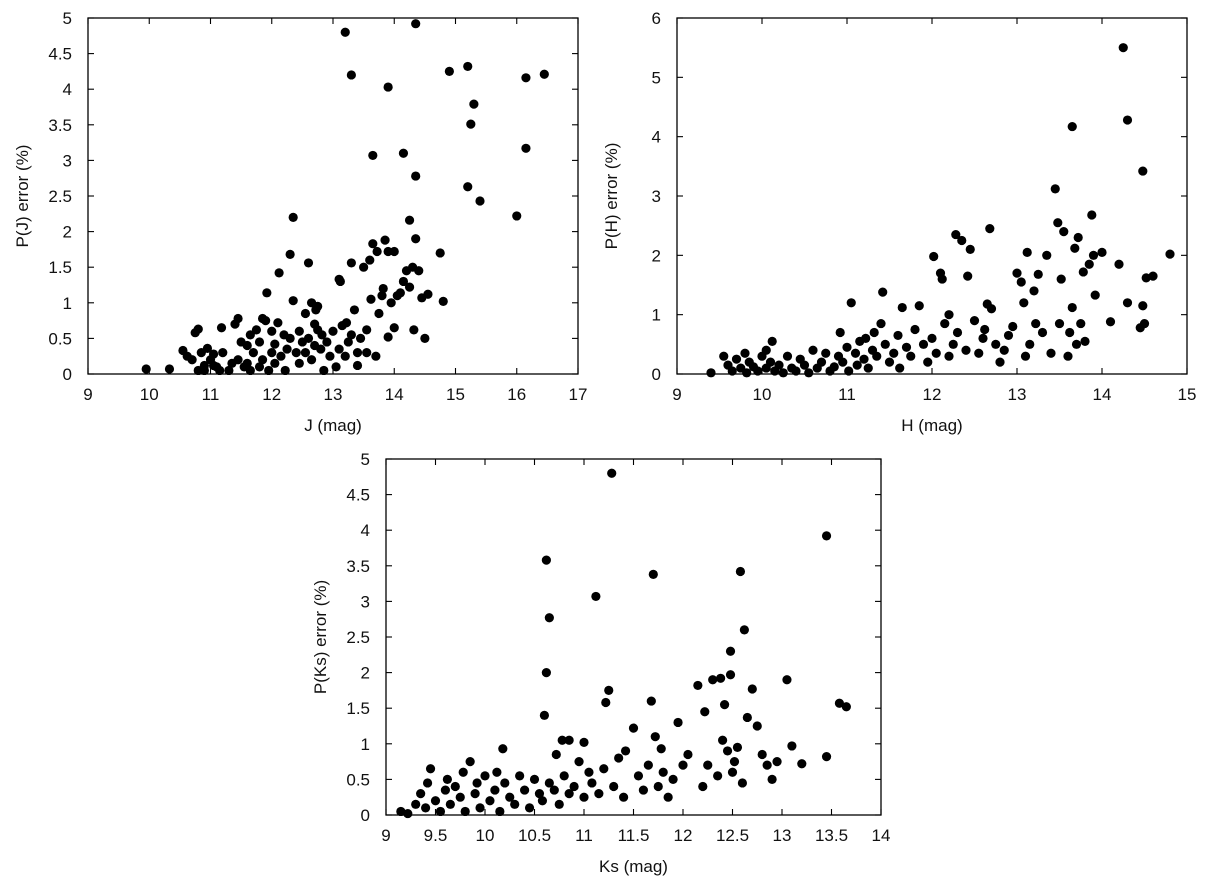 The image size is (1211, 884). I want to click on y-axis-label-j: P(J) error (%), so click(22, 196).